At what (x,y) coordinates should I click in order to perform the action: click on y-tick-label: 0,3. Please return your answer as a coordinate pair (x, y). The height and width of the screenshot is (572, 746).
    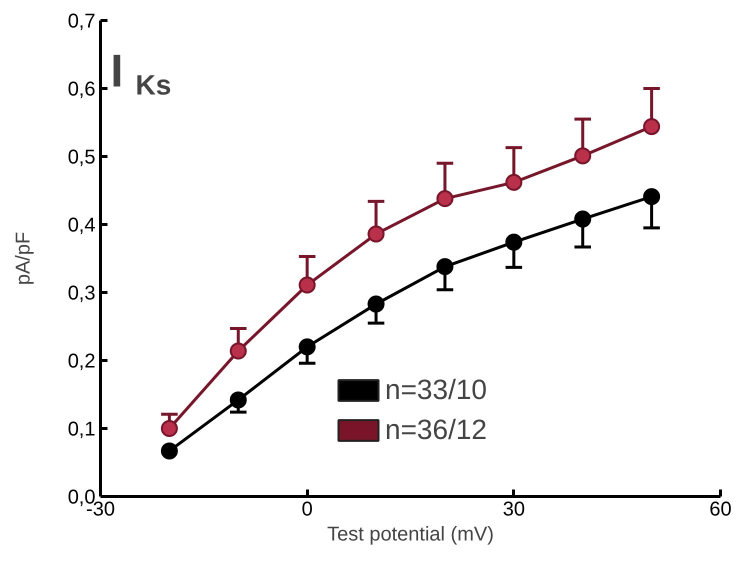
    Looking at the image, I should click on (82, 293).